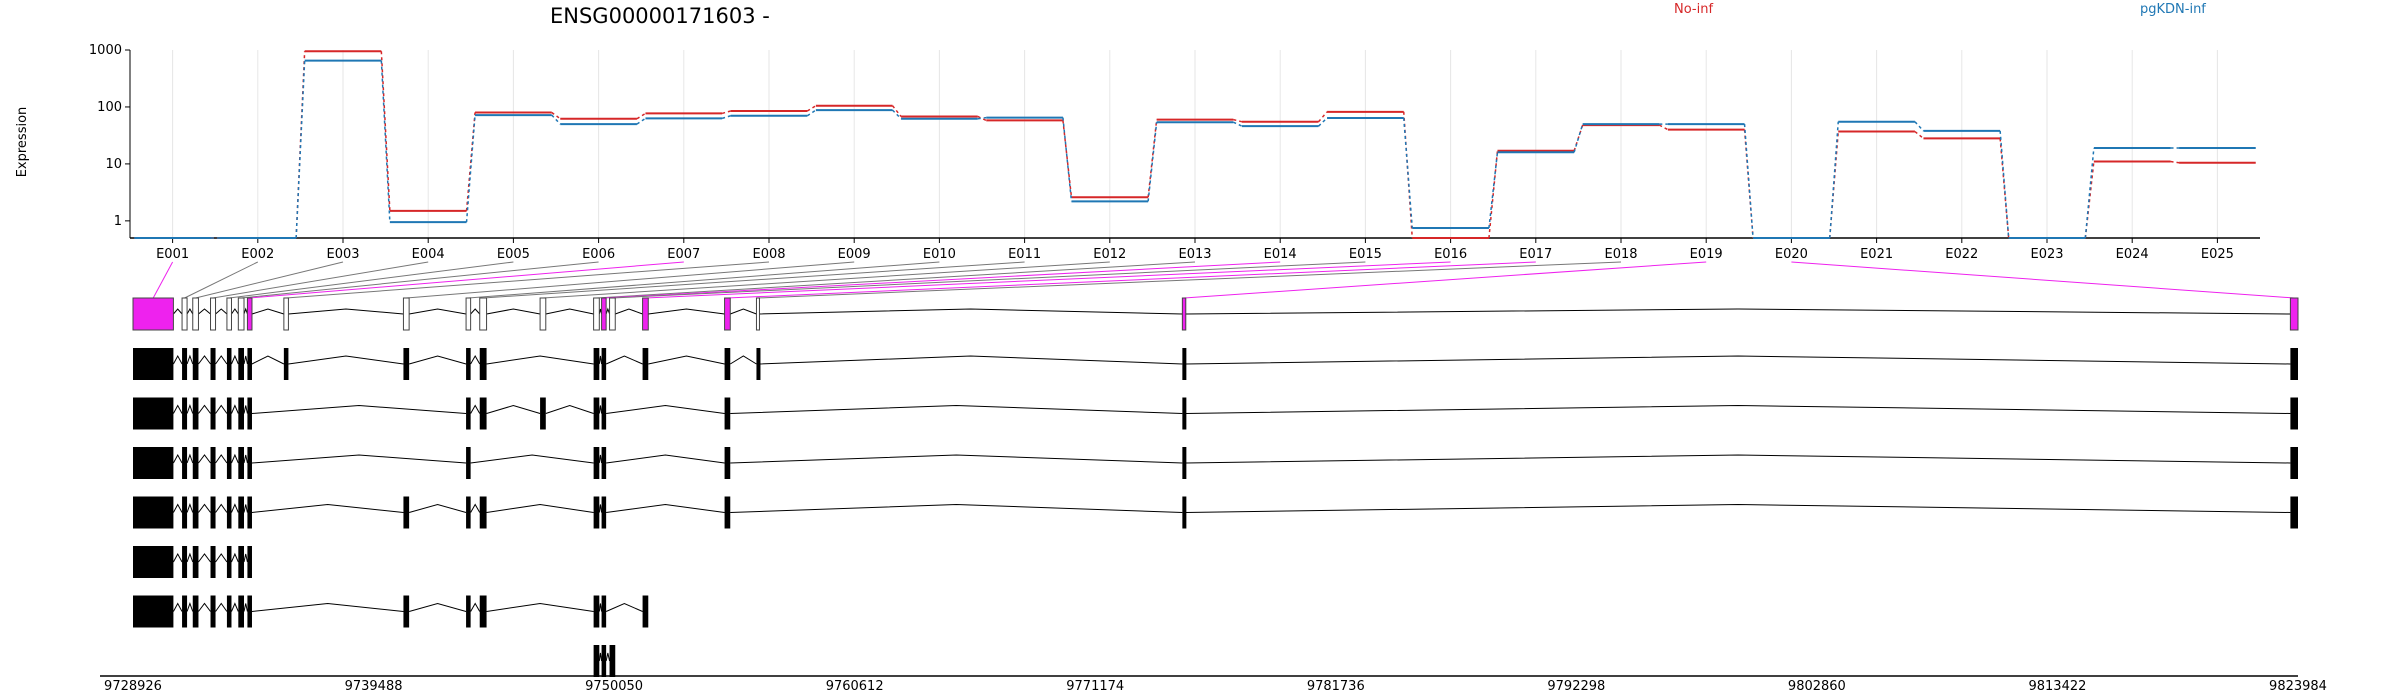  Describe the element at coordinates (1693, 9) in the screenshot. I see `legend-series-no-inf: No-inf` at that location.